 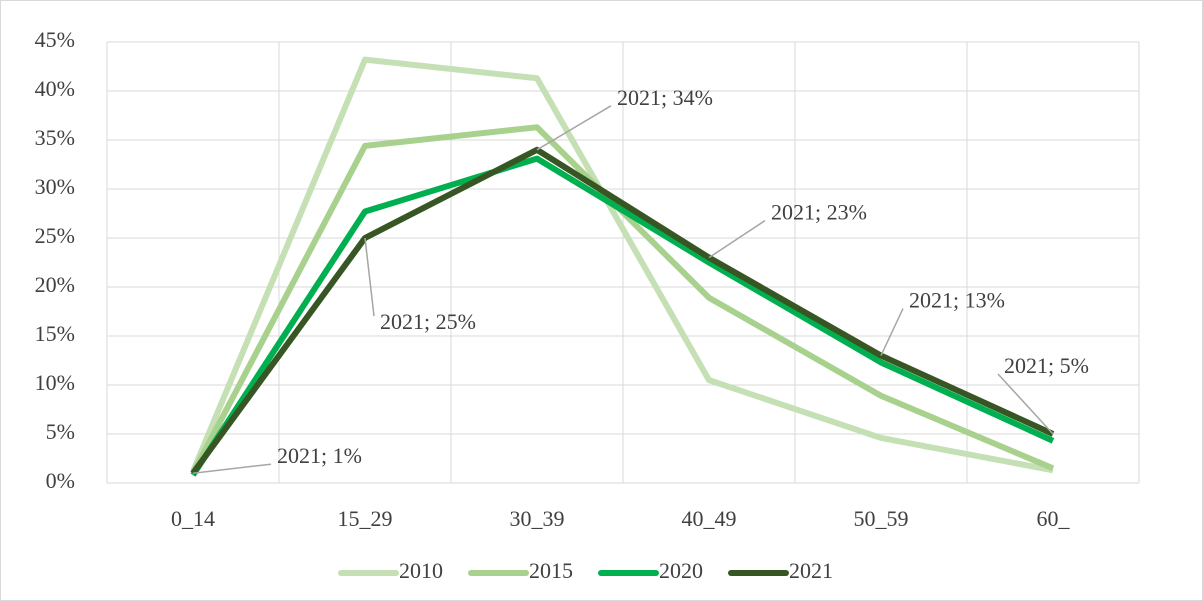 I want to click on y-tick-label: 0%, so click(x=60, y=480).